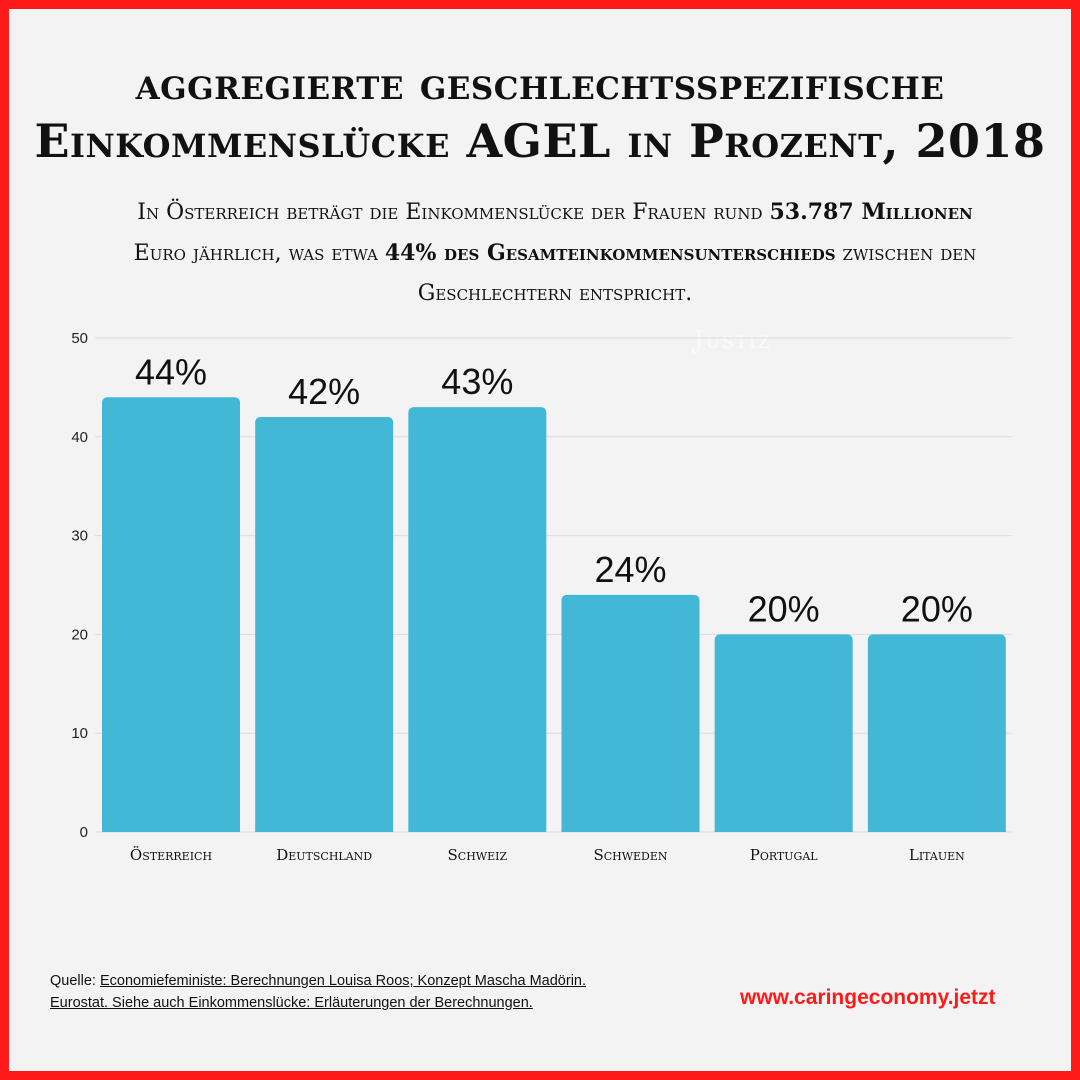 This screenshot has width=1080, height=1080. What do you see at coordinates (84, 832) in the screenshot?
I see `y-tick-label: 0` at bounding box center [84, 832].